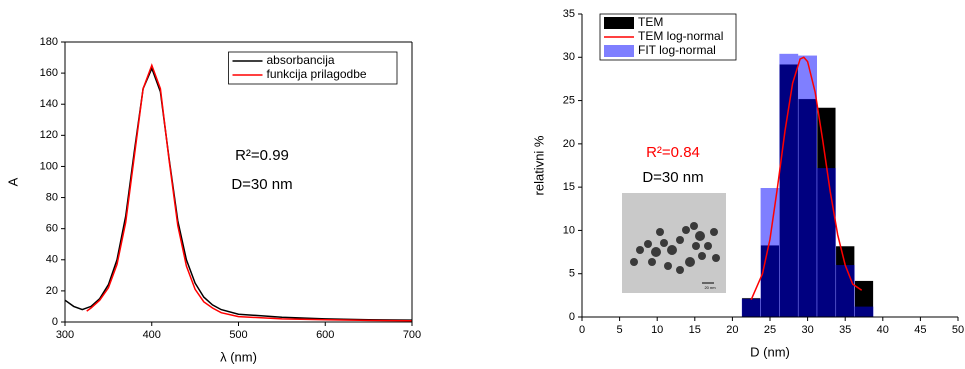  Describe the element at coordinates (238, 356) in the screenshot. I see `x-axis-label: λ (nm)` at that location.